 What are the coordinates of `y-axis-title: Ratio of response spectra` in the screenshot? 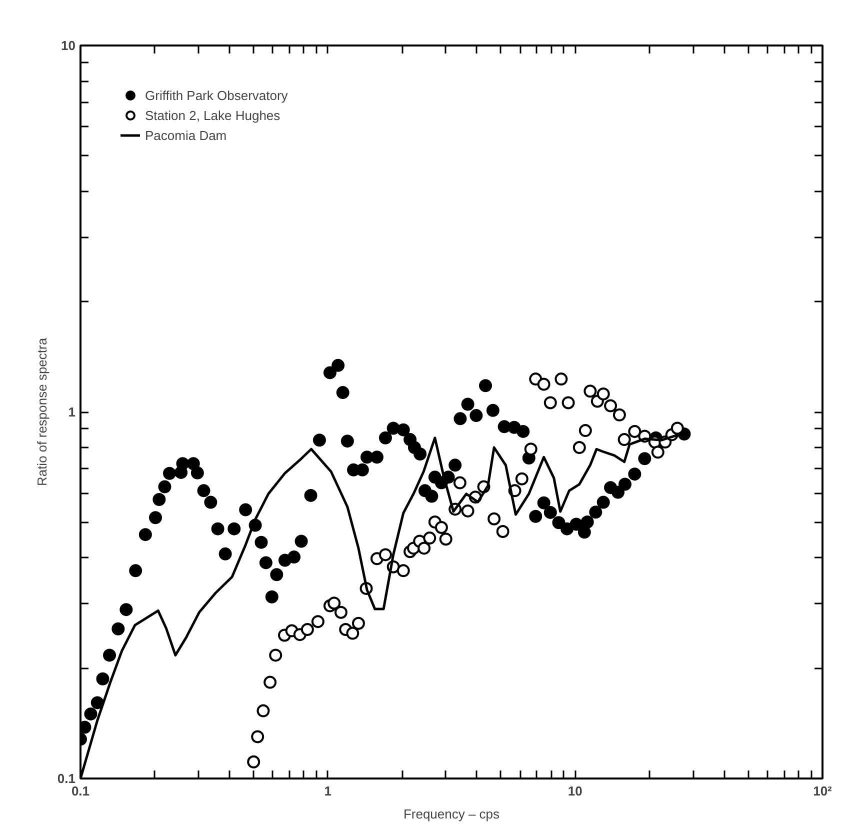 It's located at (42, 411).